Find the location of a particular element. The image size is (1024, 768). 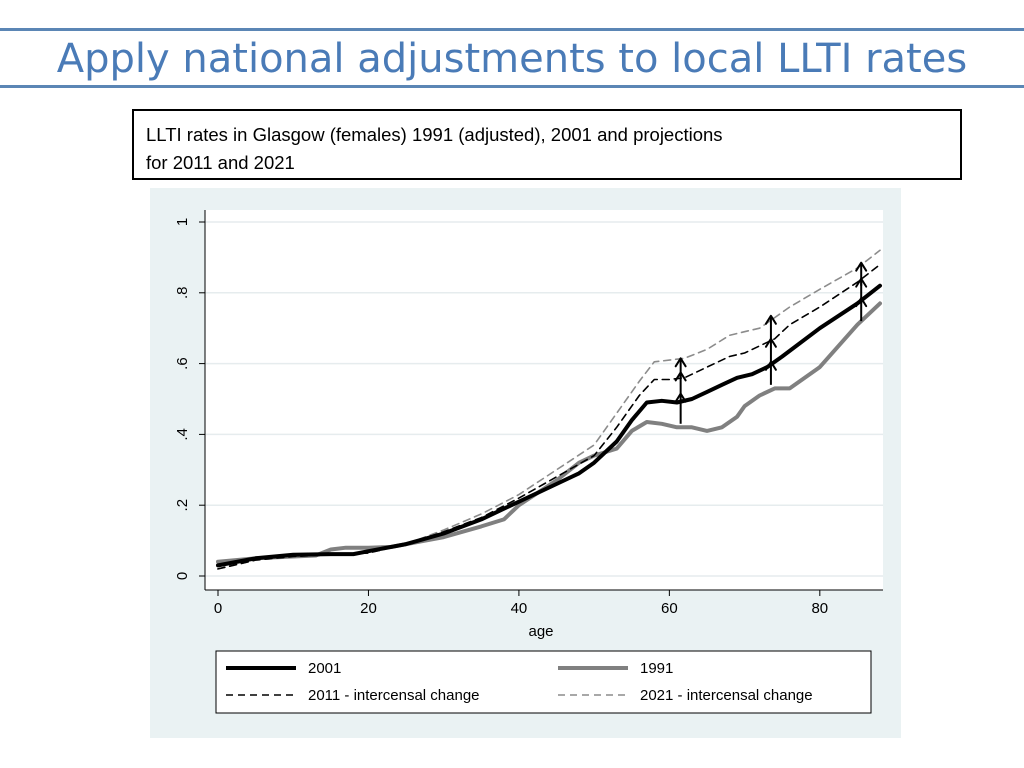

y-tick-label-2: .4 is located at coordinates (182, 434).